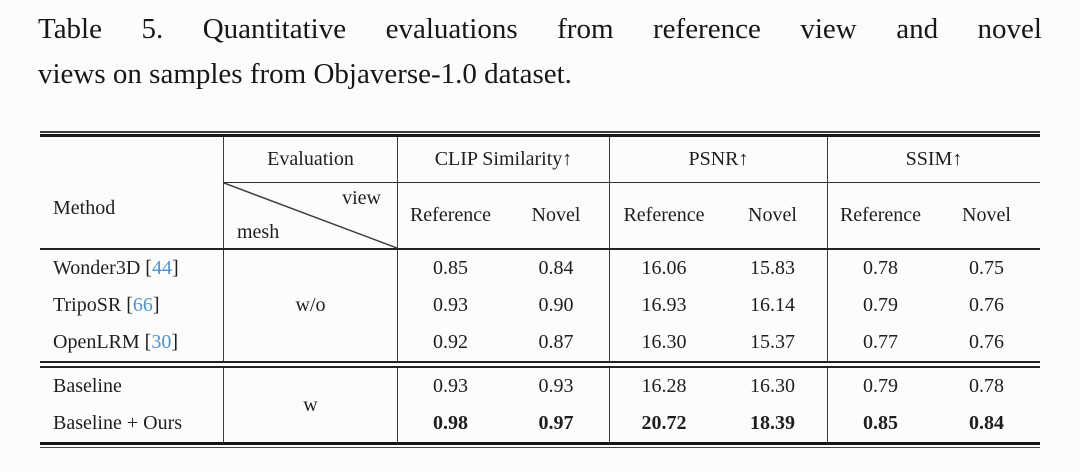 This screenshot has height=472, width=1080. What do you see at coordinates (97, 268) in the screenshot?
I see `method-label: Wonder3D` at bounding box center [97, 268].